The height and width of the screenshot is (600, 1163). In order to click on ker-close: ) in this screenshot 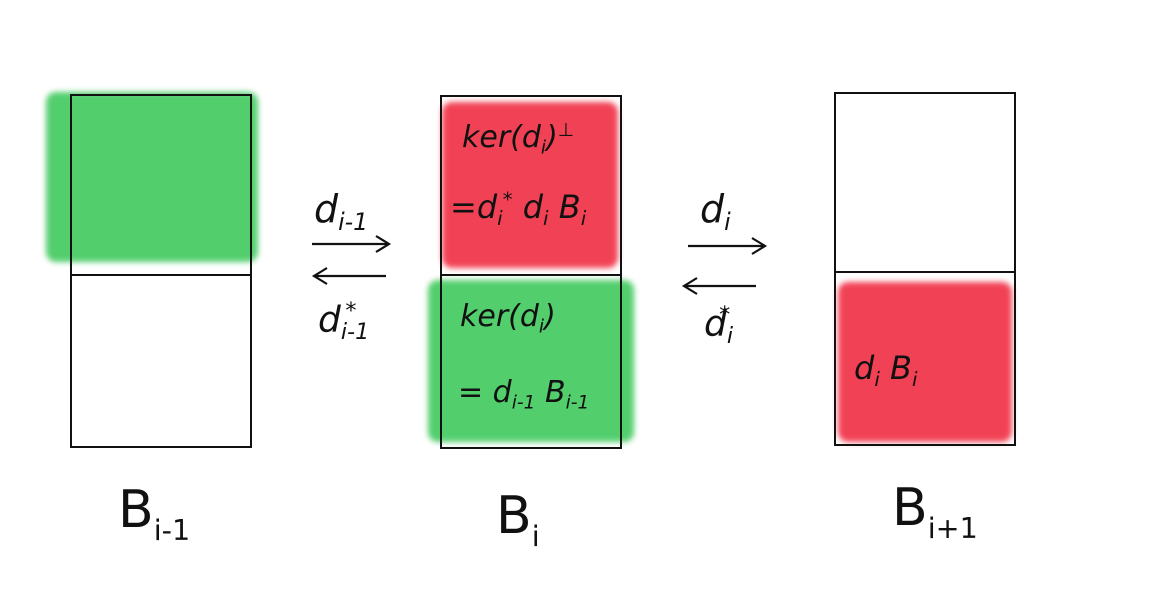, I will do `click(552, 138)`.